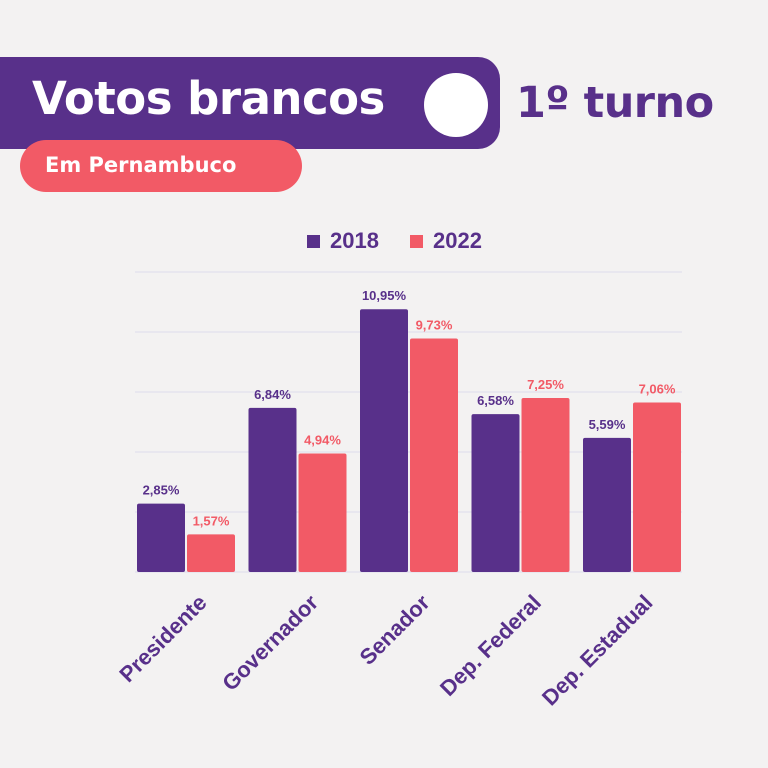 This screenshot has width=768, height=768. I want to click on x-tick-label: Senador, so click(395, 630).